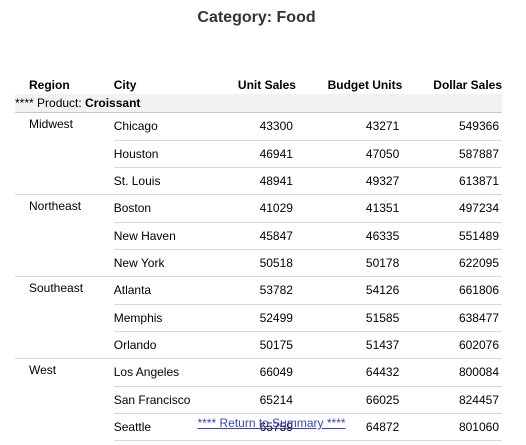  What do you see at coordinates (157, 126) in the screenshot?
I see `city-cell: Chicago` at bounding box center [157, 126].